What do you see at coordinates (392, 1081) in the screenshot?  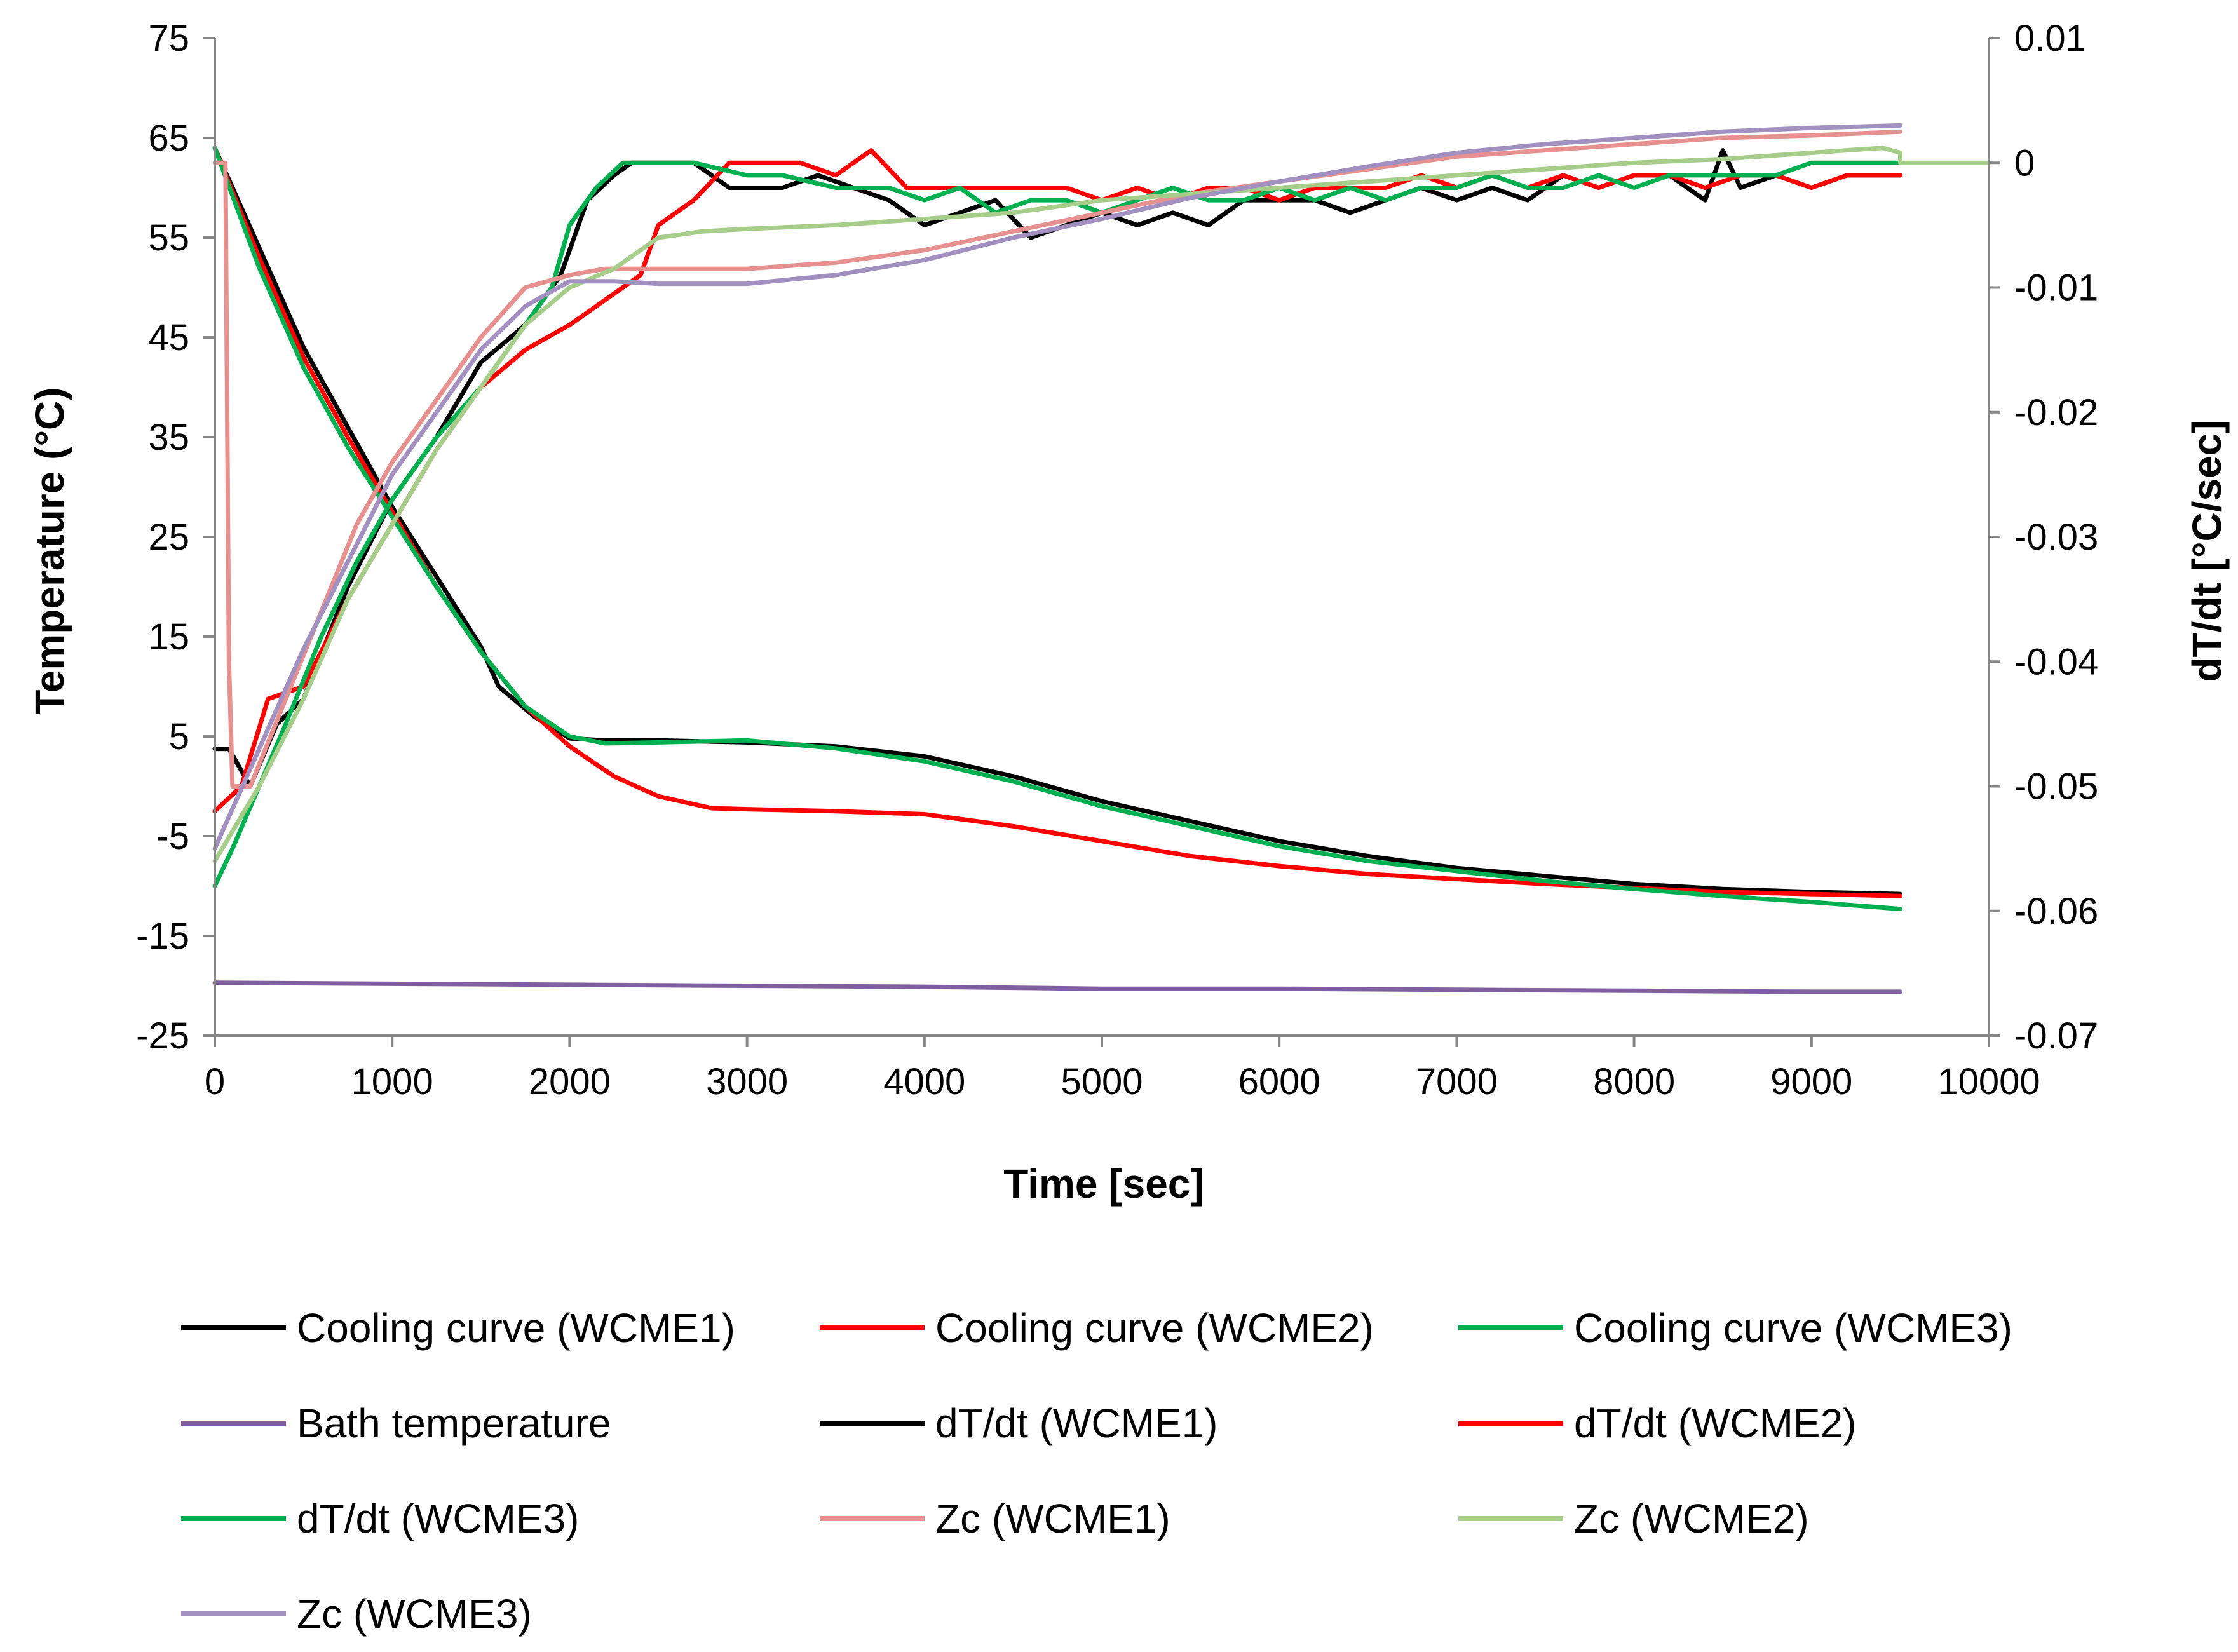 I see `x-tick-label: 1000` at bounding box center [392, 1081].